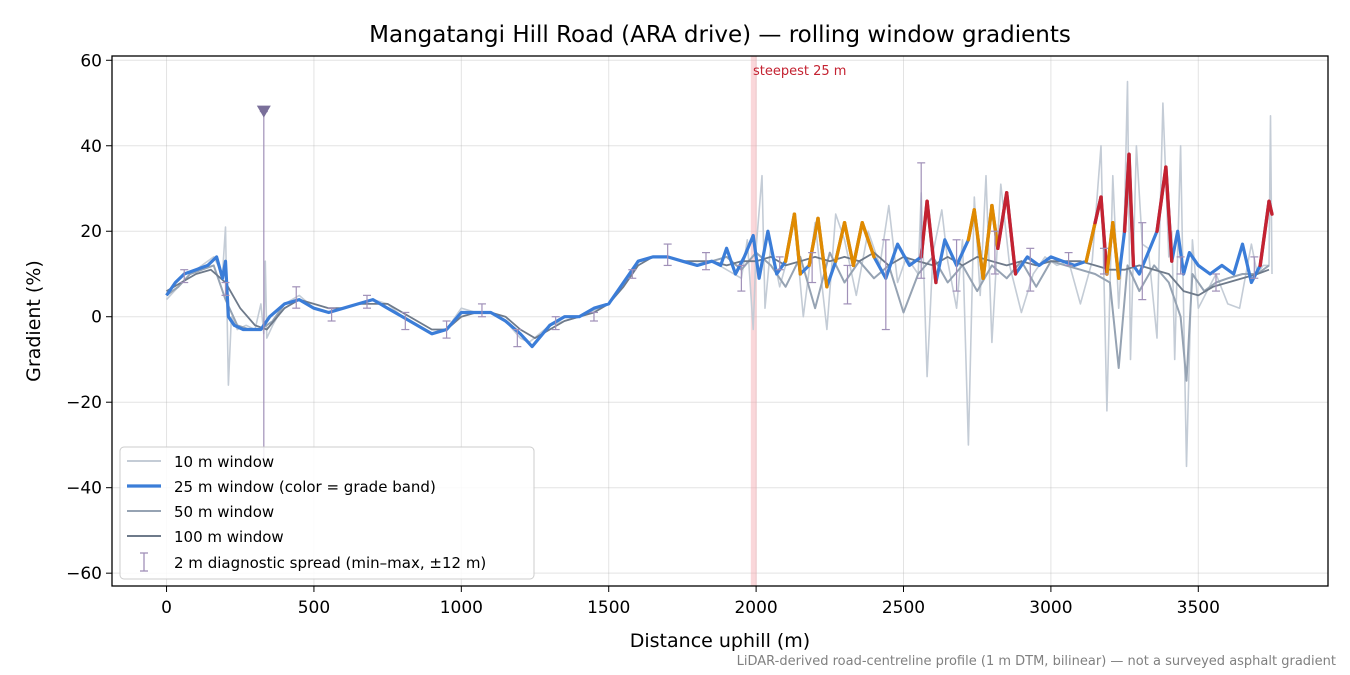  What do you see at coordinates (84, 489) in the screenshot?
I see `y-tick-label: −40` at bounding box center [84, 489].